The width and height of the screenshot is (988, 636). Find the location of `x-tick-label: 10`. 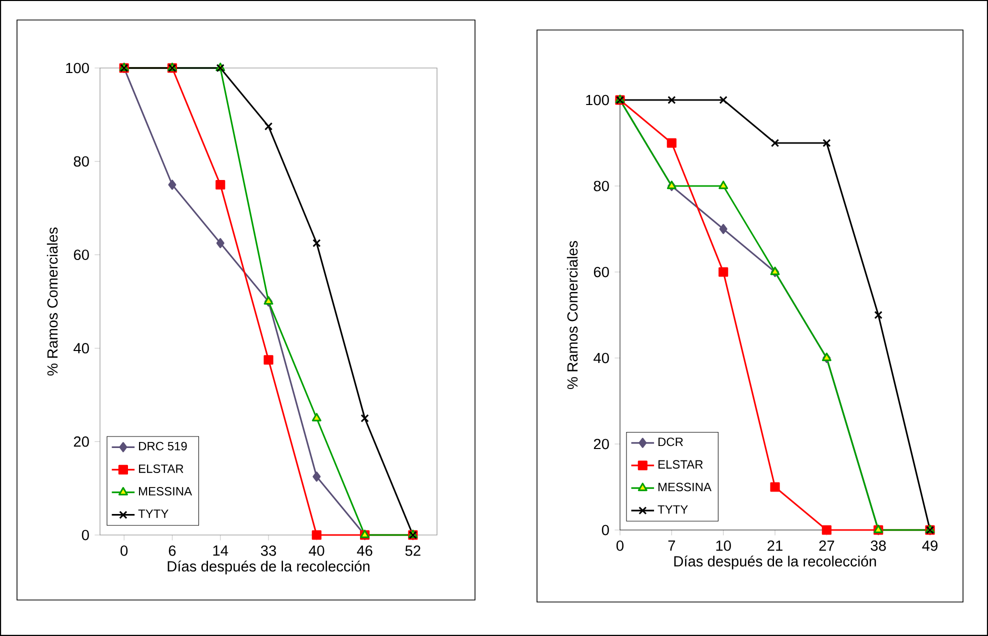

x-tick-label: 10 is located at coordinates (723, 545).